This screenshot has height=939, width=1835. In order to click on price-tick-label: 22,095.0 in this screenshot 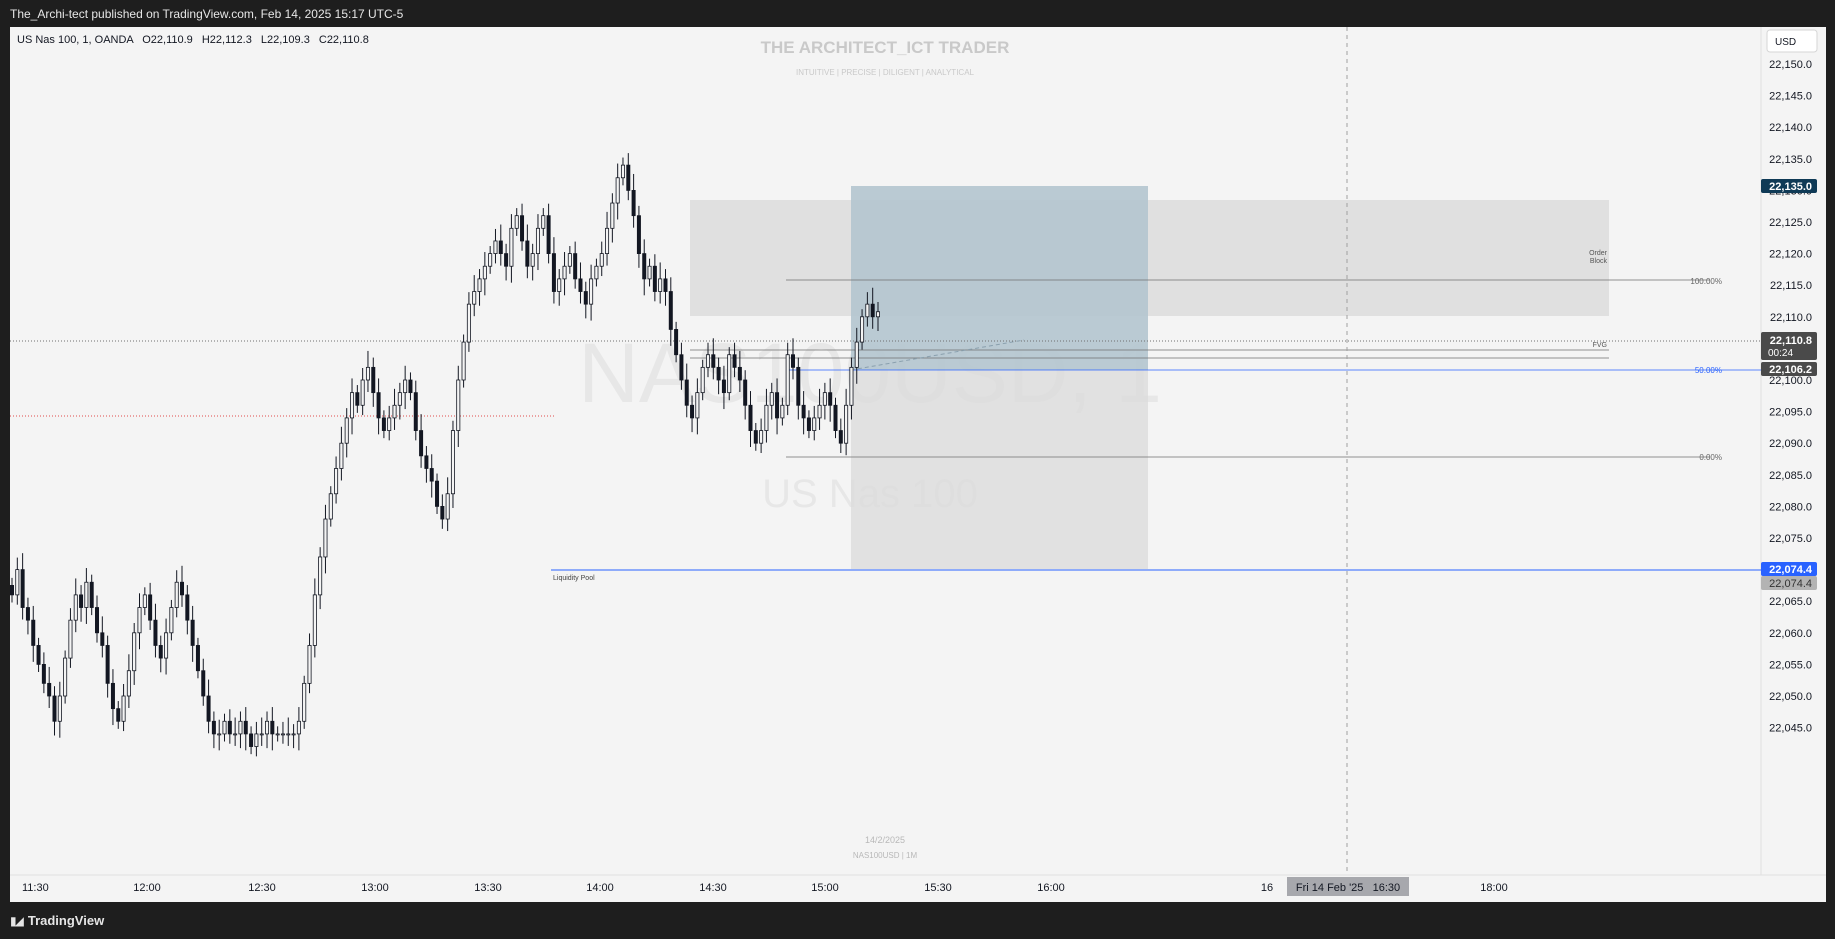, I will do `click(1790, 413)`.